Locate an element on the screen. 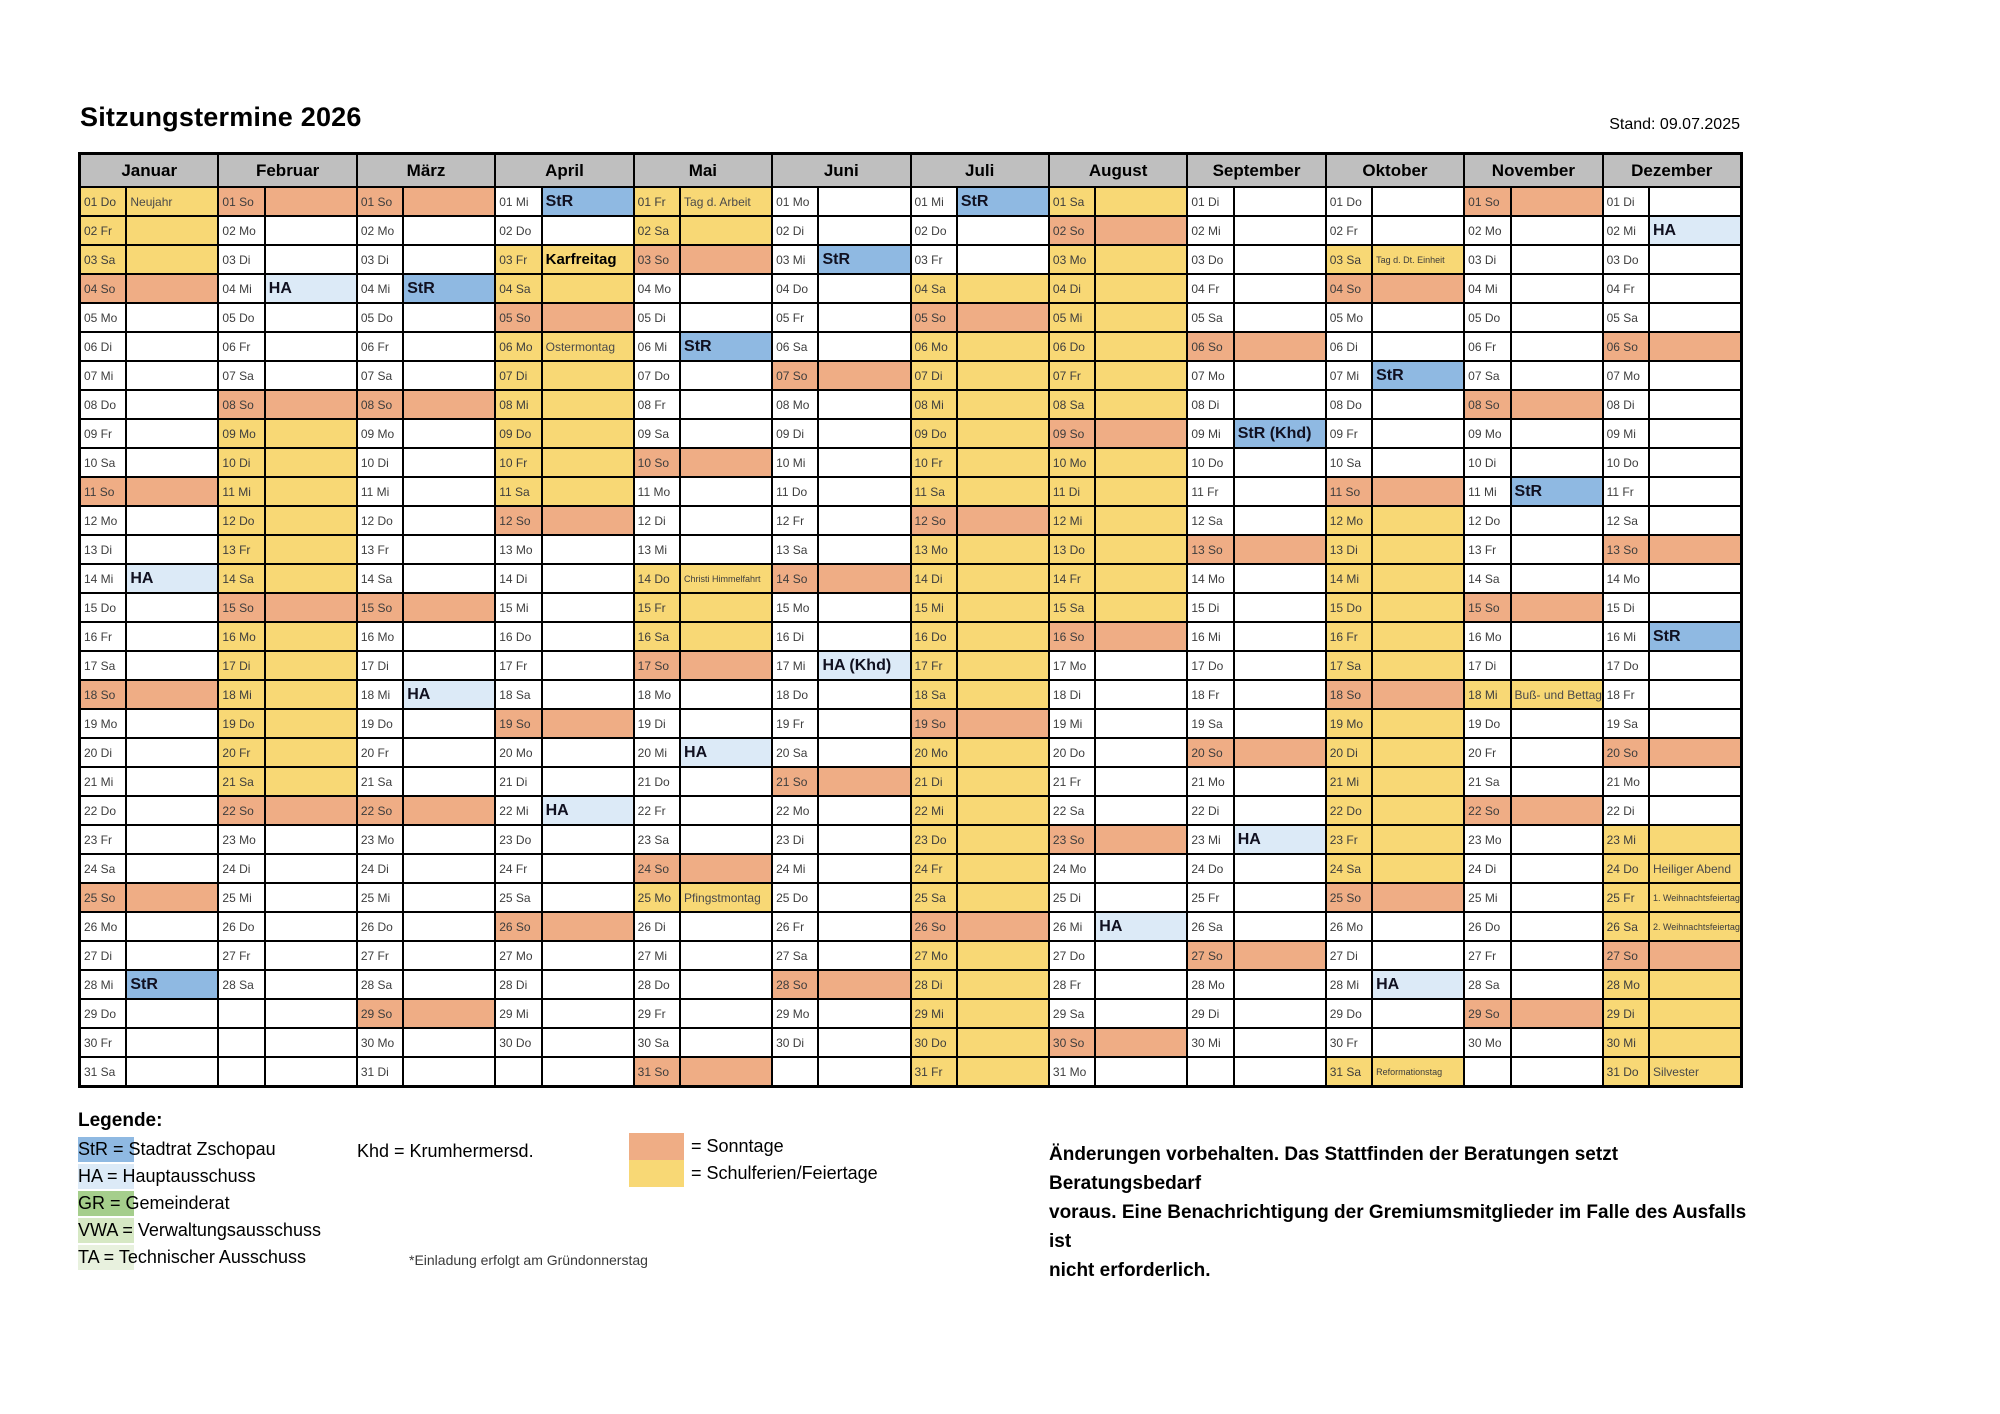 This screenshot has width=2000, height=1414. day-label: 14 Fr is located at coordinates (1073, 578).